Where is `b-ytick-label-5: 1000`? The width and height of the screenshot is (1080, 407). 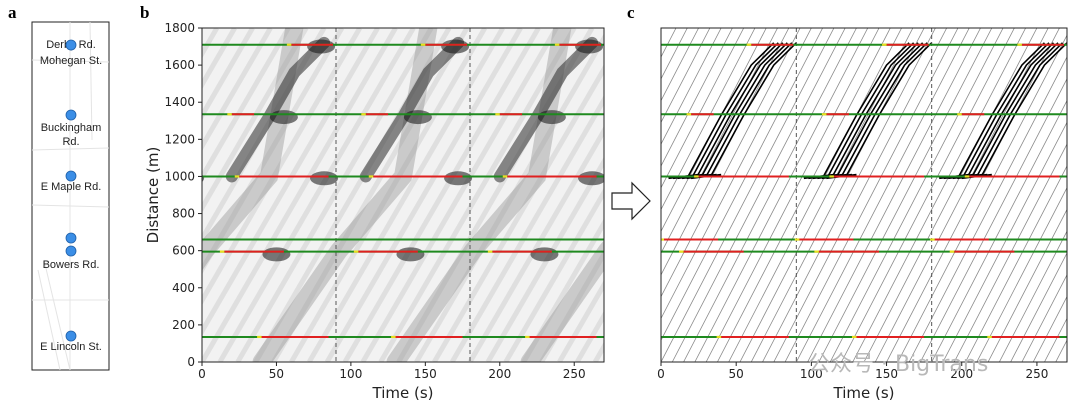
b-ytick-label-5: 1000 is located at coordinates (179, 176).